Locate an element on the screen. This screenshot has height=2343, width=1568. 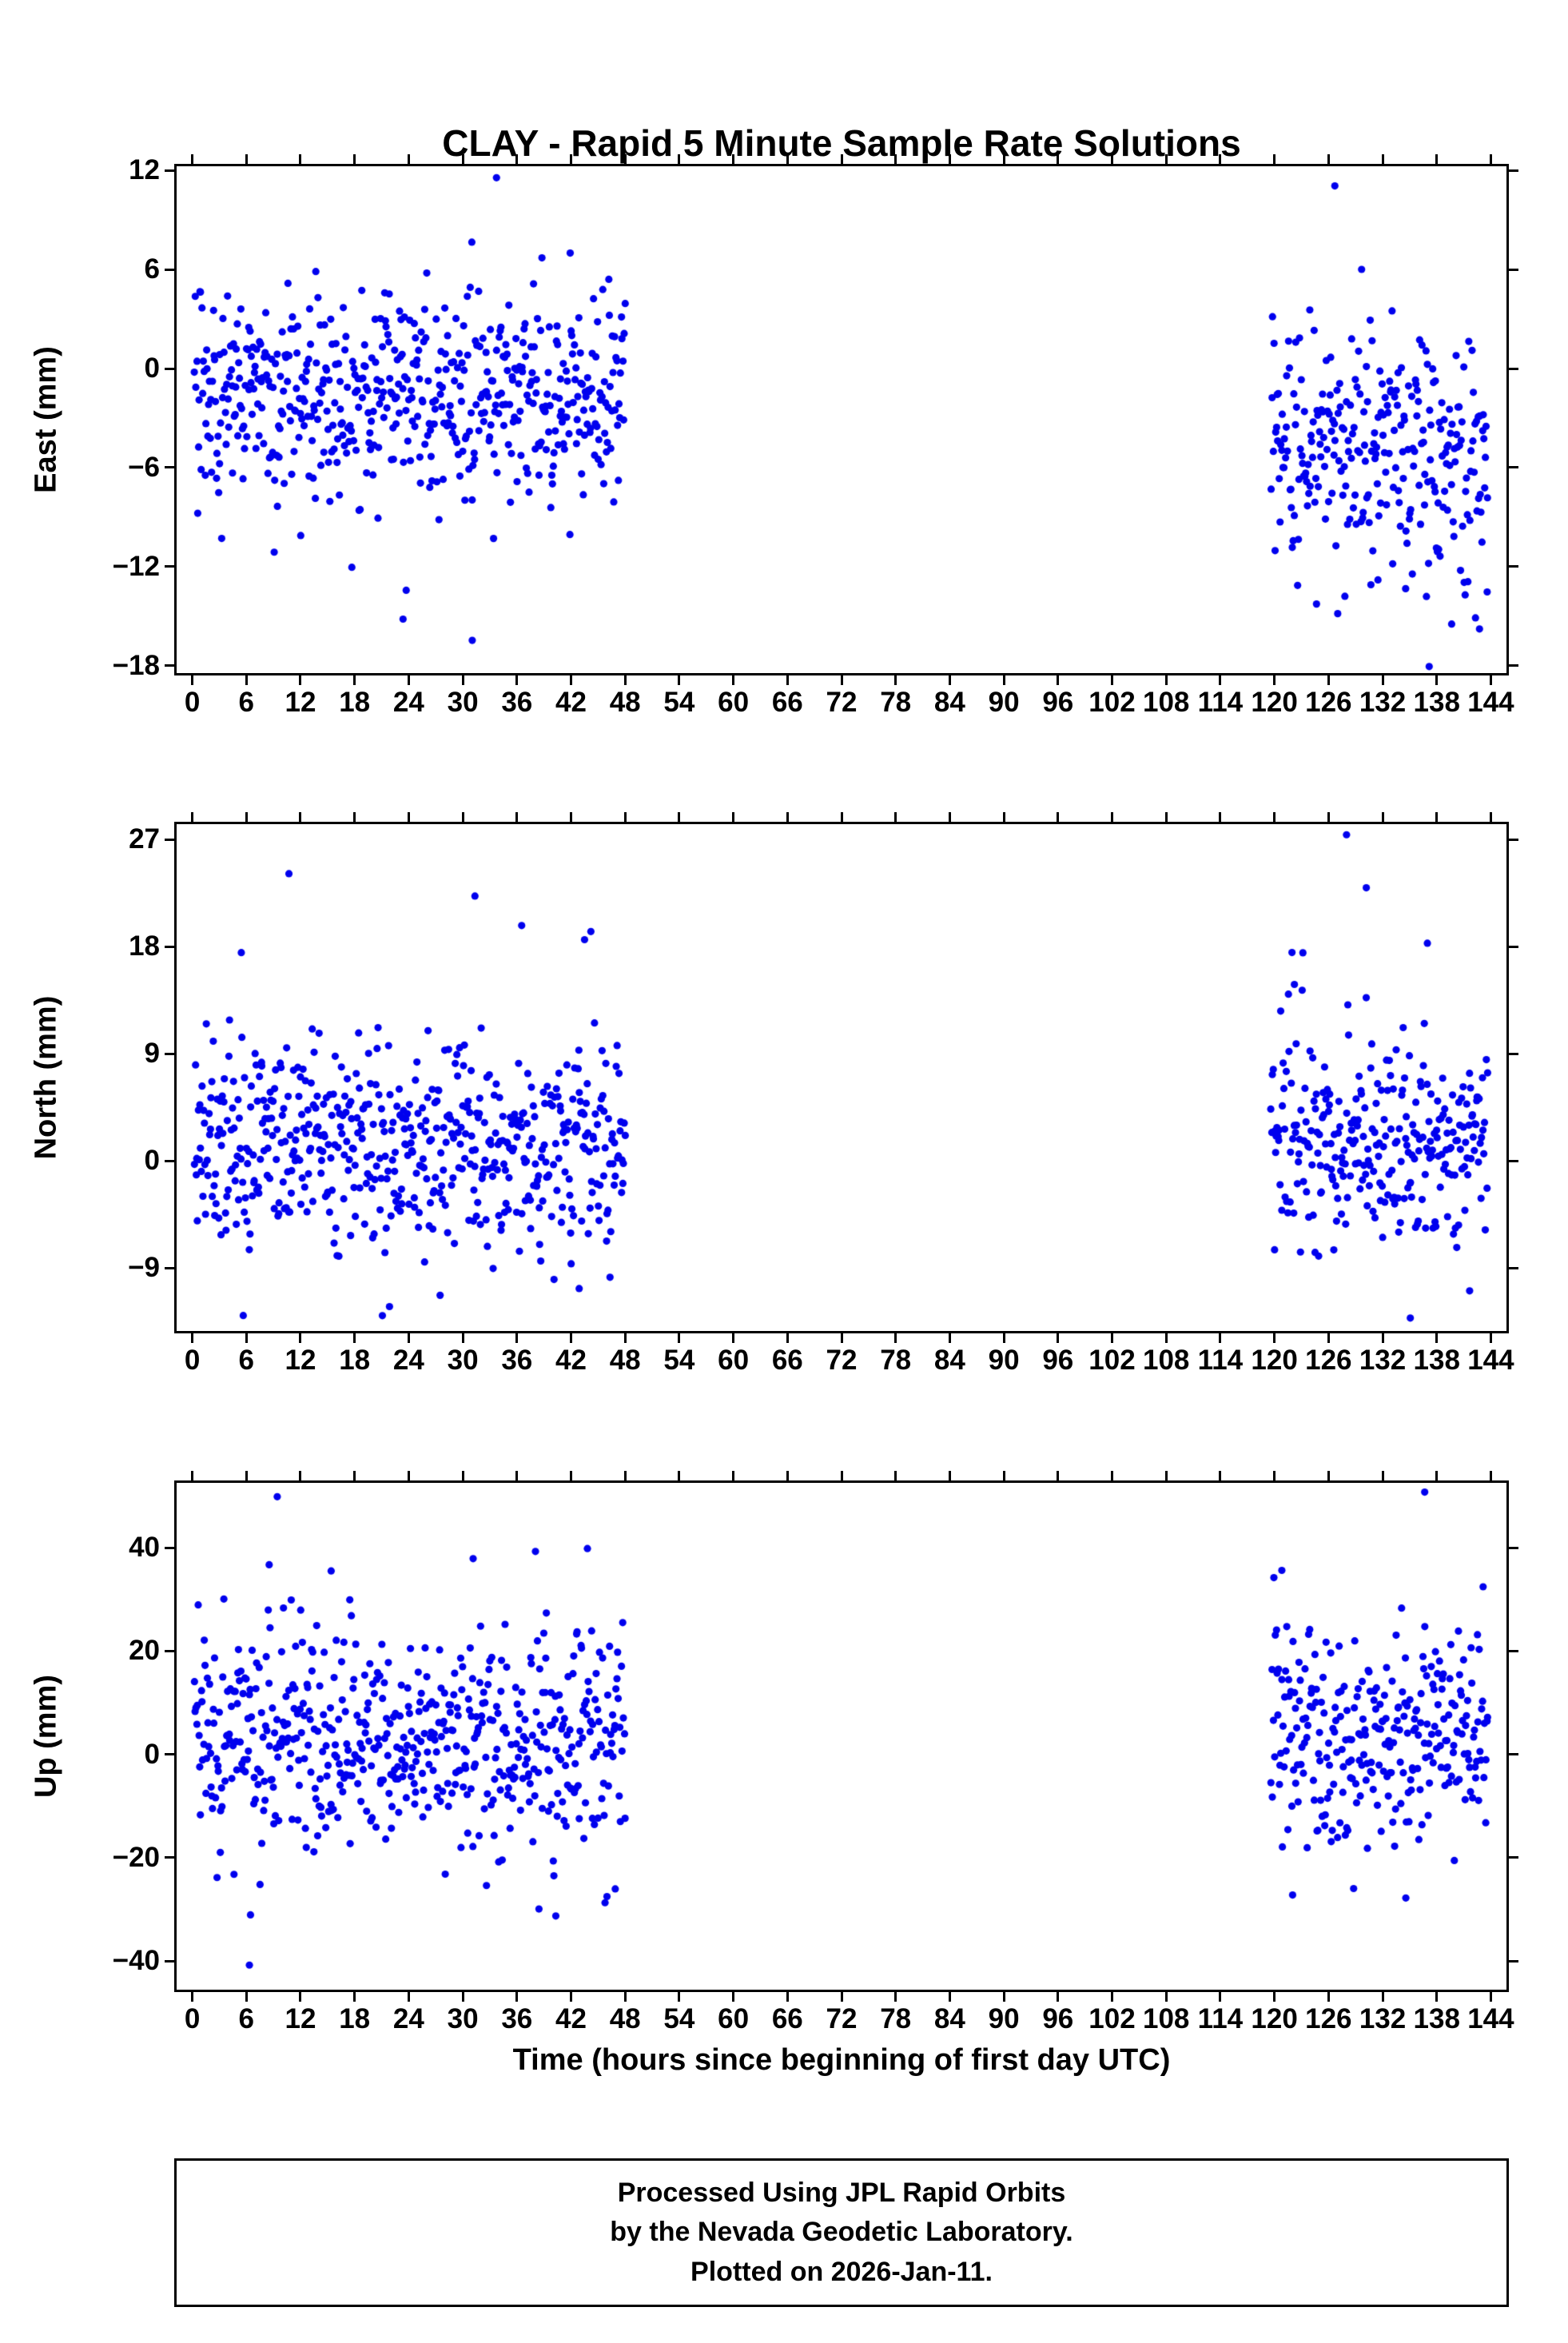
x-tick-label: 60 is located at coordinates (734, 702).